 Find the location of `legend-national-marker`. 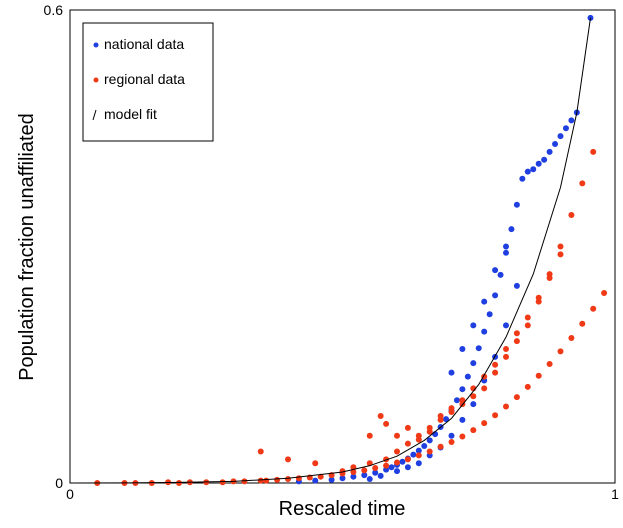

legend-national-marker is located at coordinates (96, 45).